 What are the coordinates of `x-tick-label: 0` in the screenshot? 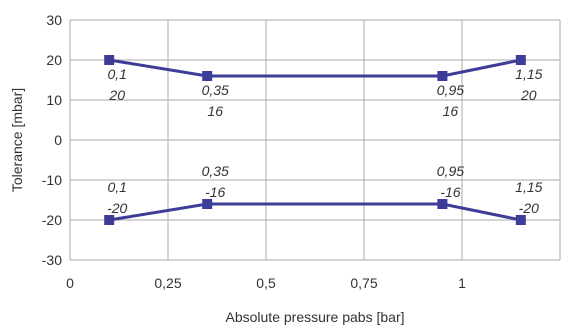 It's located at (70, 283).